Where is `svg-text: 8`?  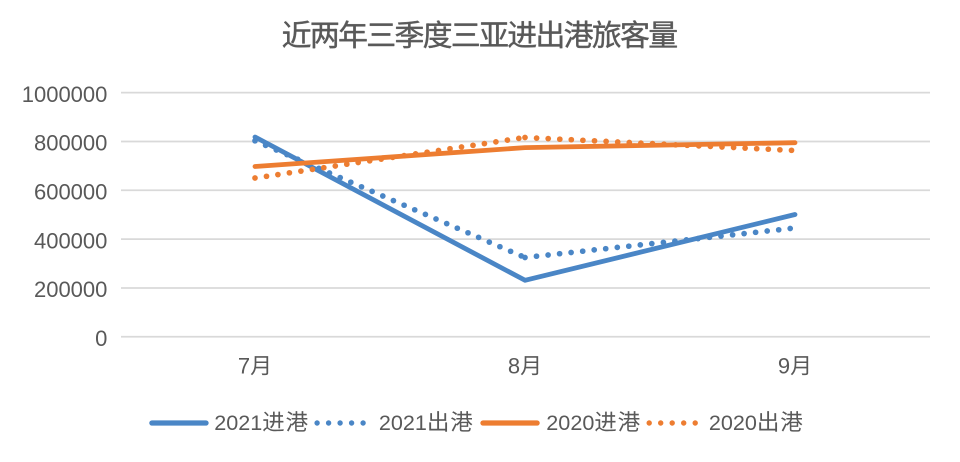
svg-text: 8 is located at coordinates (514, 366).